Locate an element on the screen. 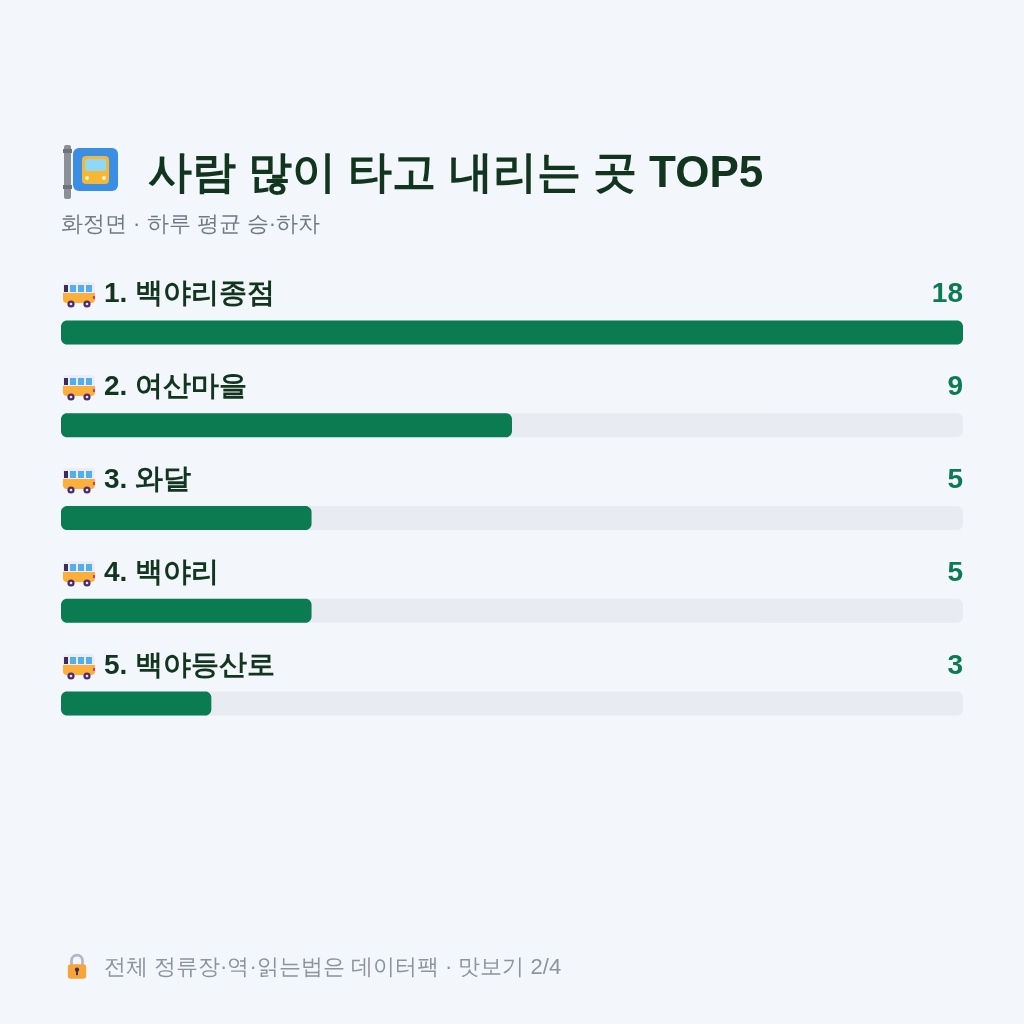  y-tick-label: 4. 백야리 is located at coordinates (162, 571).